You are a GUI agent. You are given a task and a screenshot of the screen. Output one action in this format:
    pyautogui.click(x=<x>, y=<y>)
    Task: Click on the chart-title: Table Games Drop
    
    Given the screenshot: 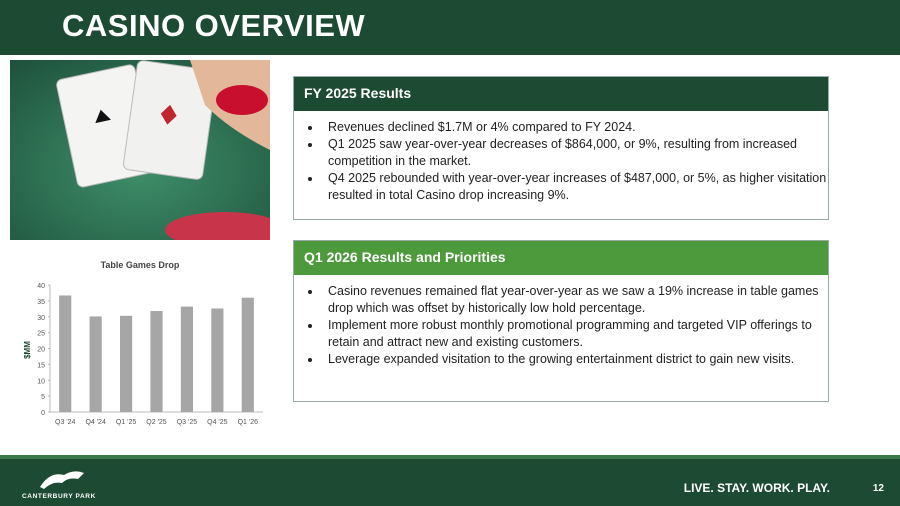 What is the action you would take?
    pyautogui.click(x=140, y=265)
    